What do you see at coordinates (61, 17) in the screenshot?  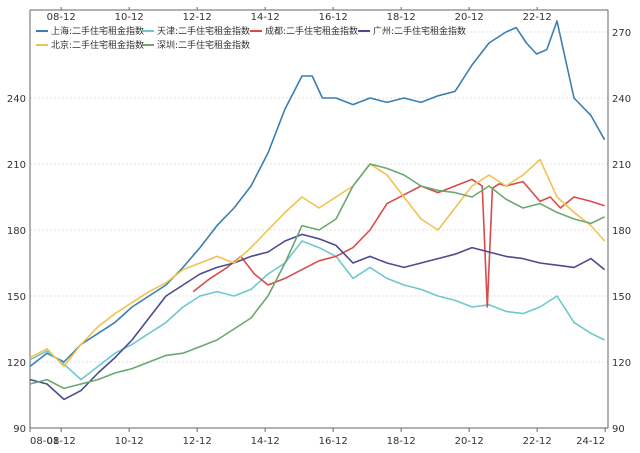 I see `top-tick-label: 08-12` at bounding box center [61, 17].